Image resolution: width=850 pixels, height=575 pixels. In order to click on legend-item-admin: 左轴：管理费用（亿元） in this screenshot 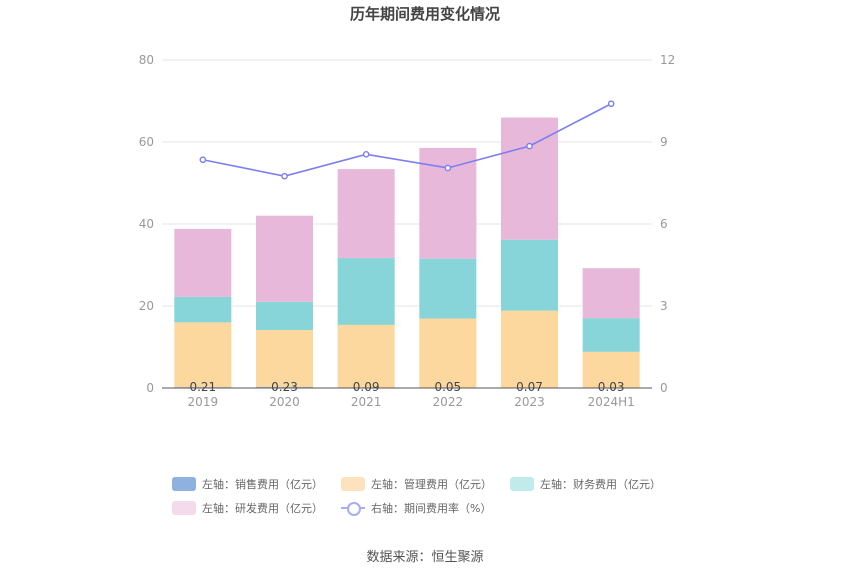, I will do `click(416, 484)`.